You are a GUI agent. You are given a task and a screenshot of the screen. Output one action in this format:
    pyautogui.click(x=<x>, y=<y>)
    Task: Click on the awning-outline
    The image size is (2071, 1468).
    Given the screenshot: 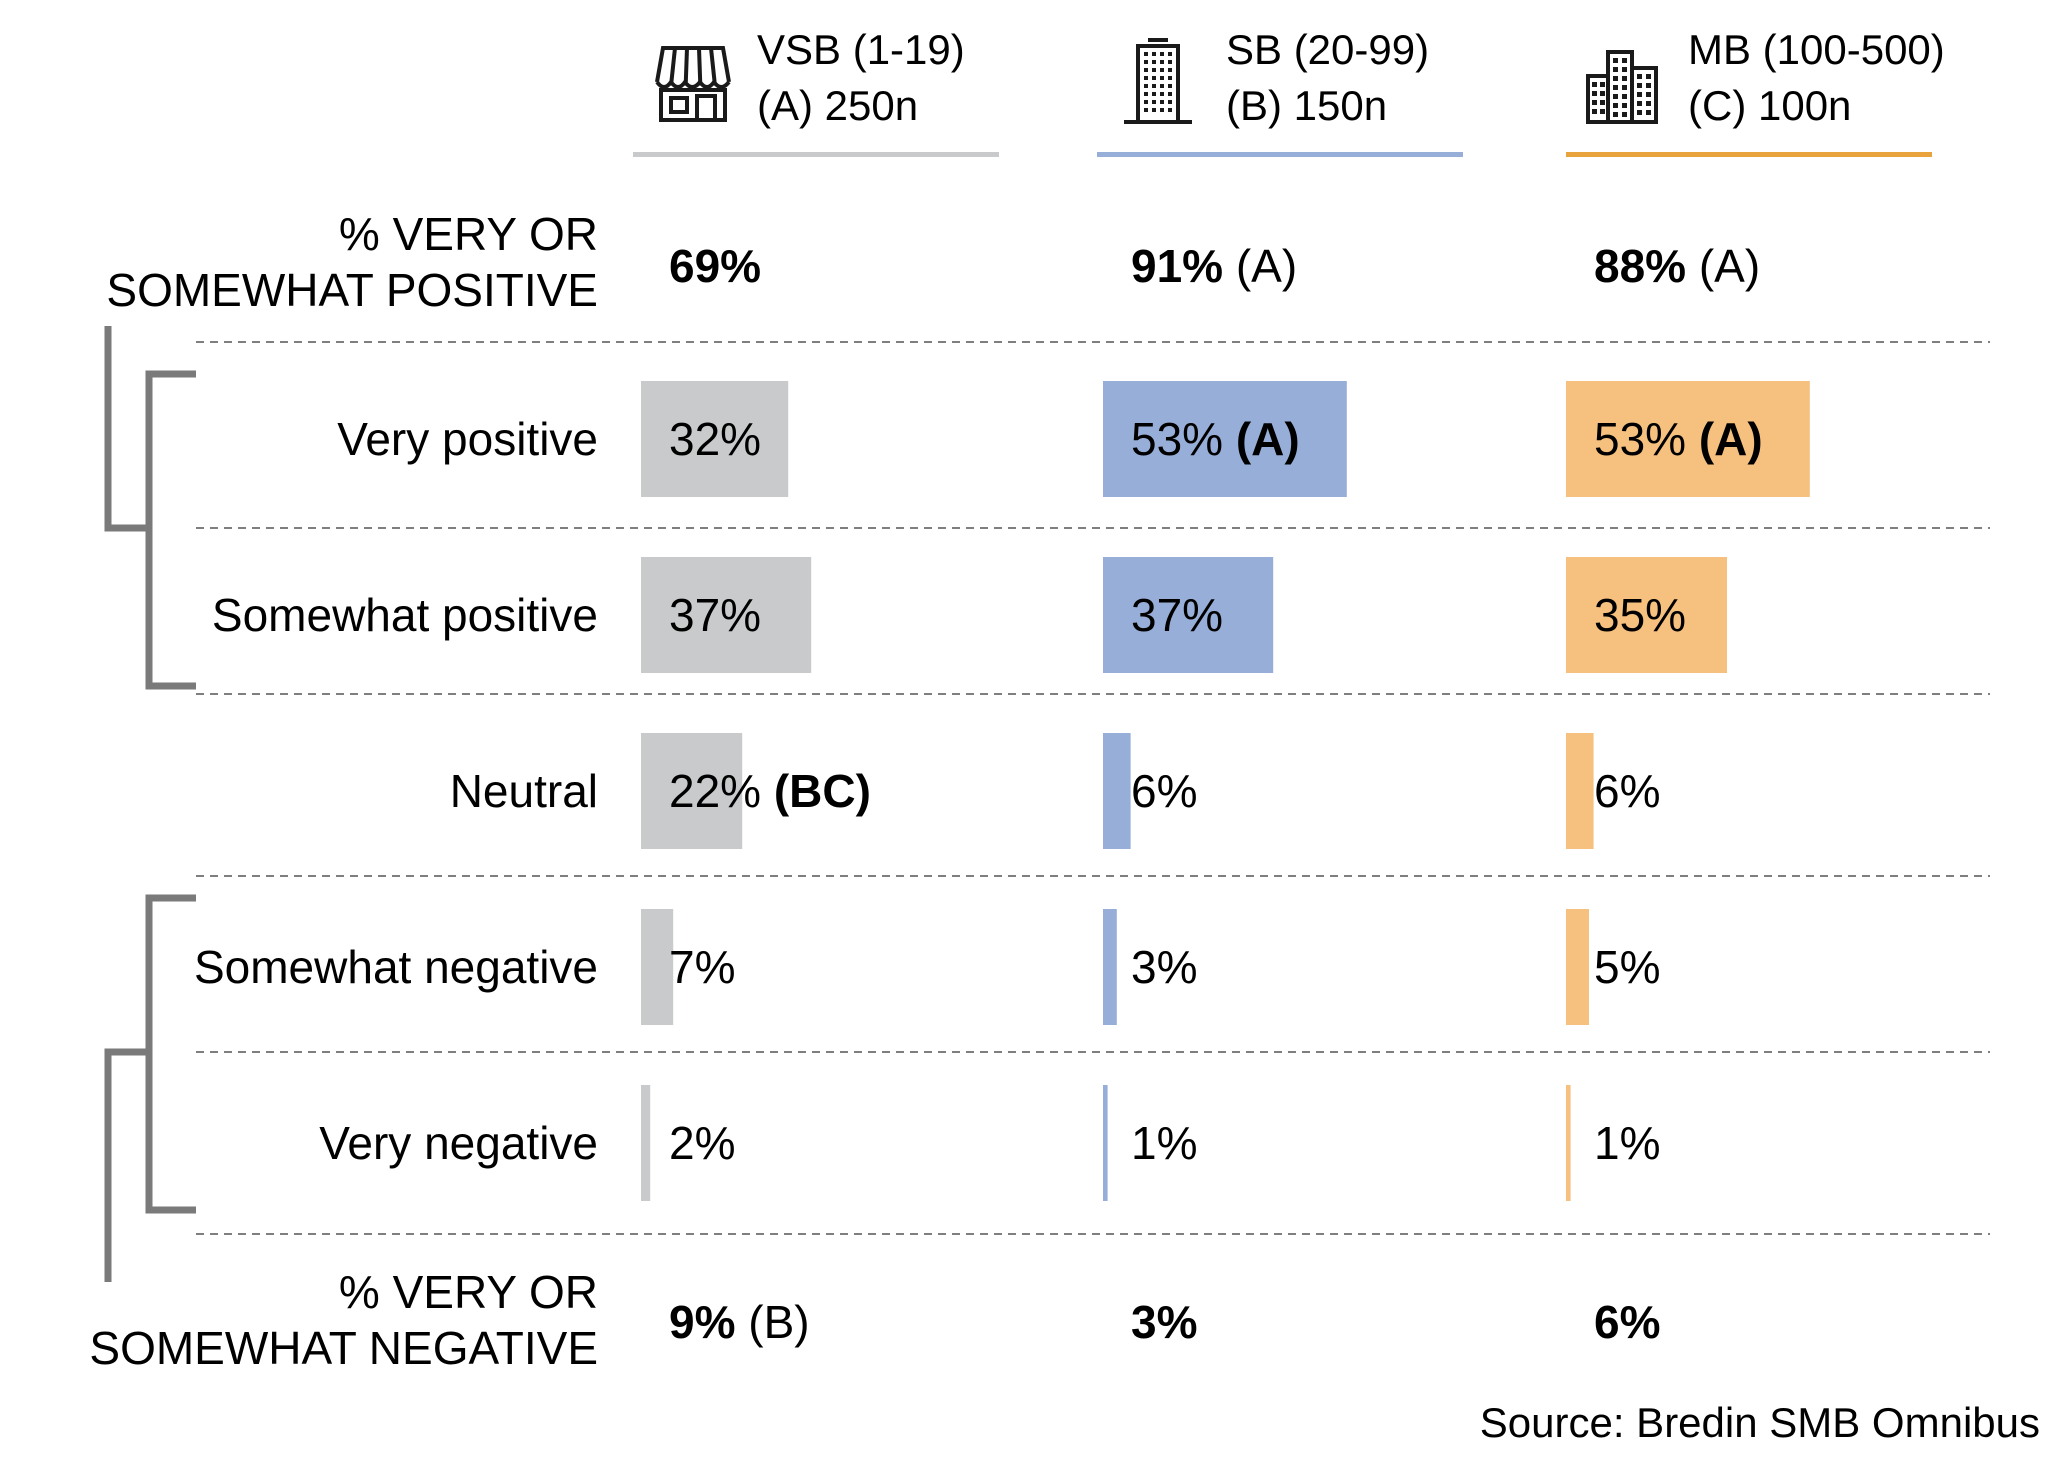 What is the action you would take?
    pyautogui.click(x=693, y=64)
    